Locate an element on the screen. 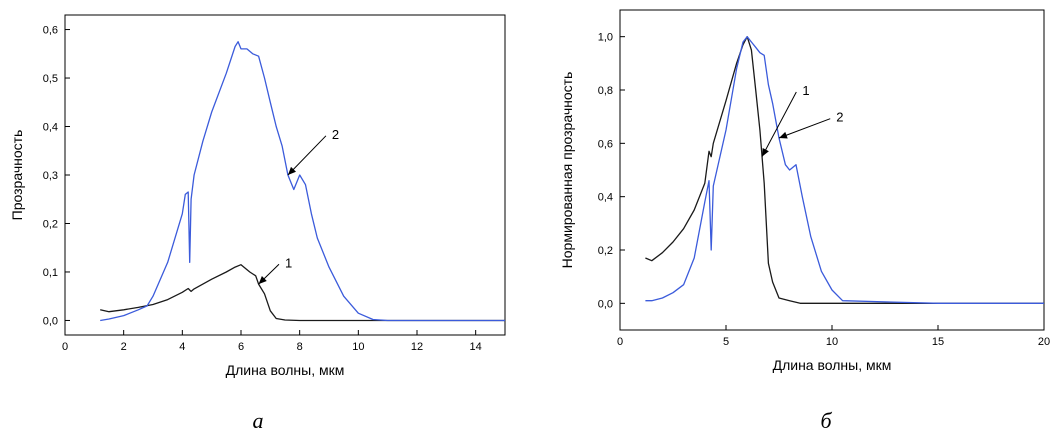  annotations-a: 12 is located at coordinates (298, 206).